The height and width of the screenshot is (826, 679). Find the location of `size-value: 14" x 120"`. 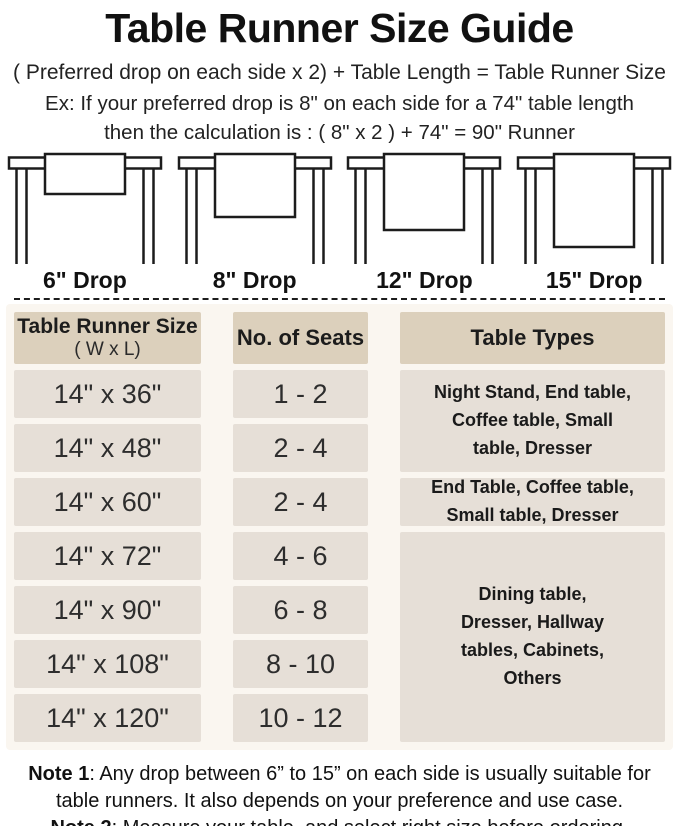

size-value: 14" x 120" is located at coordinates (107, 717).